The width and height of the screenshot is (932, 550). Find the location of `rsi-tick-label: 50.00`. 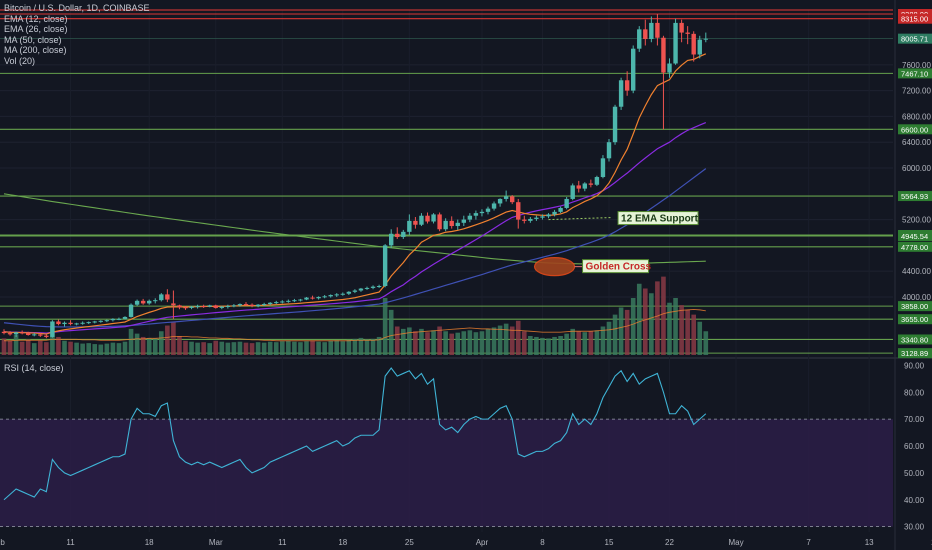

rsi-tick-label: 50.00 is located at coordinates (914, 473).